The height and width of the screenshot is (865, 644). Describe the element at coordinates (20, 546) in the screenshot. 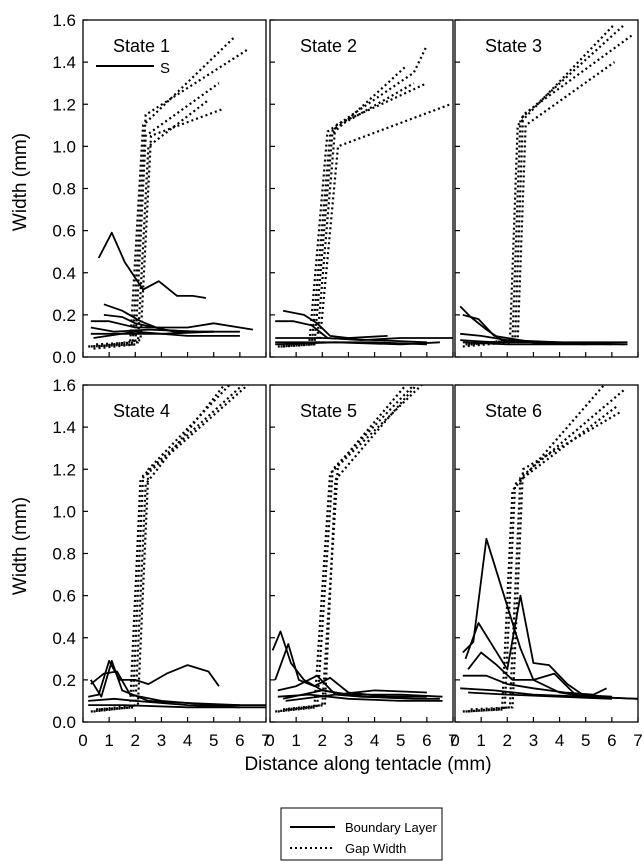

I see `y-axis-label-bottom: Width (mm)` at that location.